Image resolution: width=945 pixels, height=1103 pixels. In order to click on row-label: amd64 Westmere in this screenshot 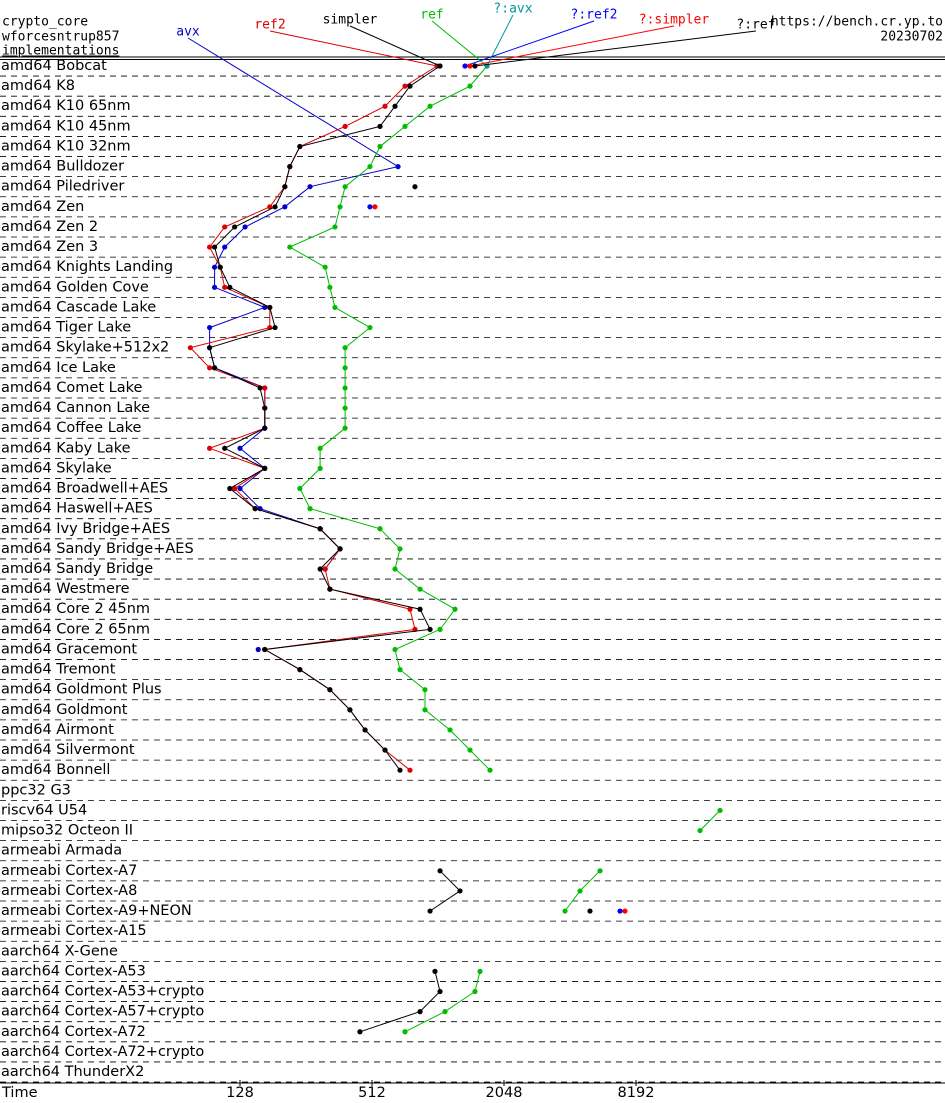, I will do `click(65, 589)`.